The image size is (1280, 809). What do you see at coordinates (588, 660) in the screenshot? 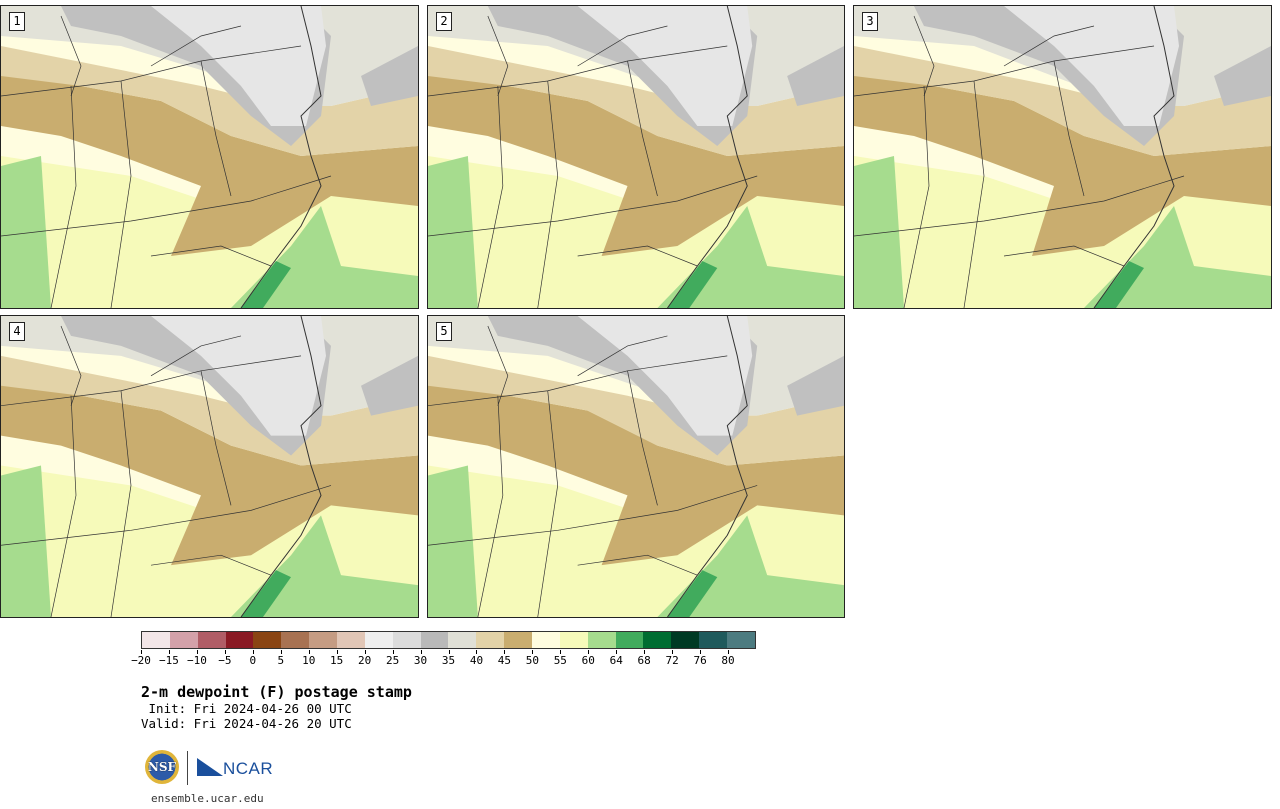
I see `colorbar-tick-label: 60` at bounding box center [588, 660].